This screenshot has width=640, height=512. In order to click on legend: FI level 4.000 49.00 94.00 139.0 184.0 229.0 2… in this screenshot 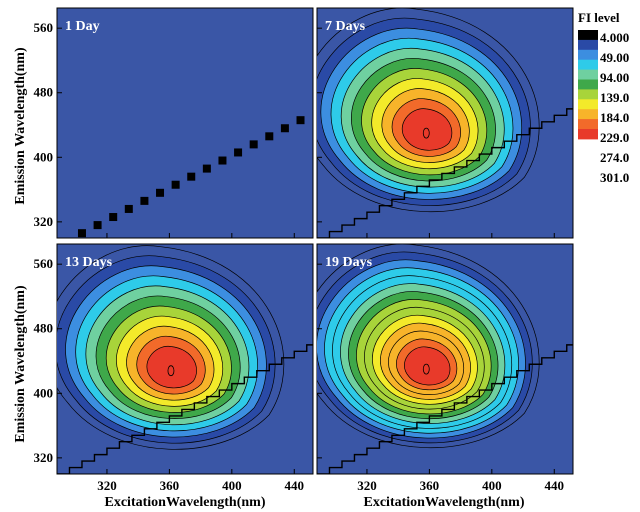, I will do `click(603, 97)`.